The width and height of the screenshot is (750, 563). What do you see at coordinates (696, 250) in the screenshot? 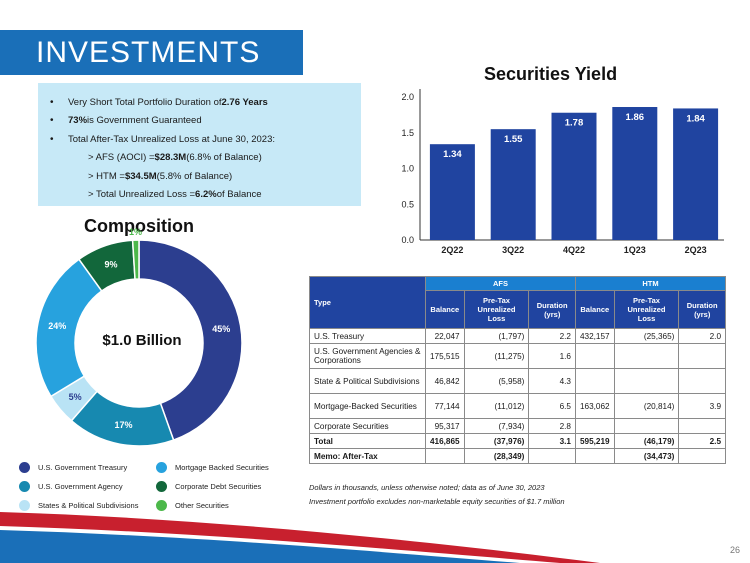
I see `x-tick-label: 2Q23` at bounding box center [696, 250].